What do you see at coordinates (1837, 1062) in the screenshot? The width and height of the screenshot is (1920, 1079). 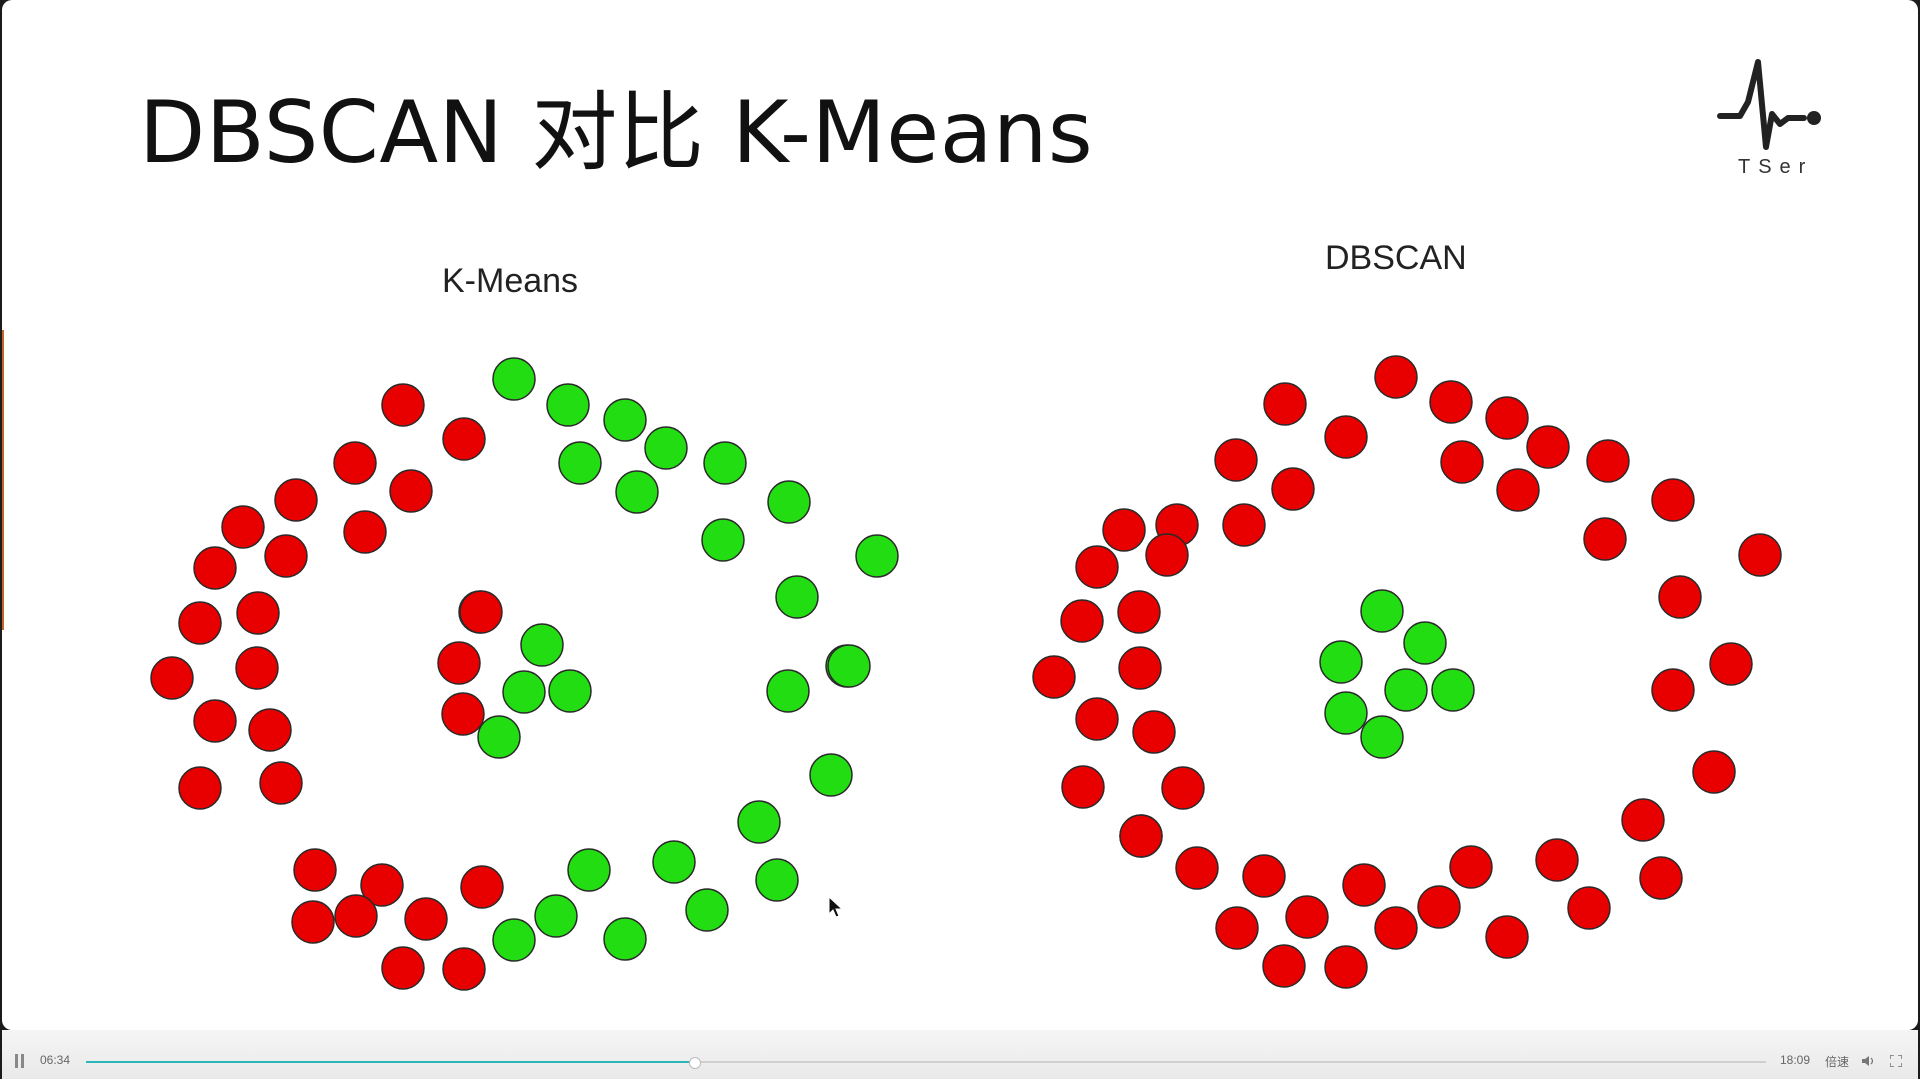 I see `speed-button: 倍速` at bounding box center [1837, 1062].